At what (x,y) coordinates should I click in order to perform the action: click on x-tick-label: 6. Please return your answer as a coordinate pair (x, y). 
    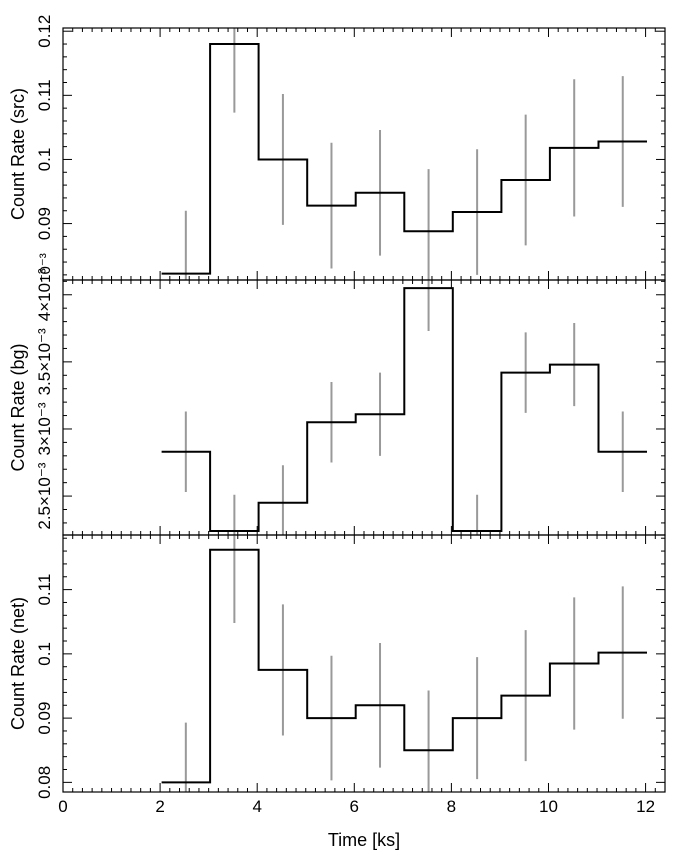
    Looking at the image, I should click on (354, 806).